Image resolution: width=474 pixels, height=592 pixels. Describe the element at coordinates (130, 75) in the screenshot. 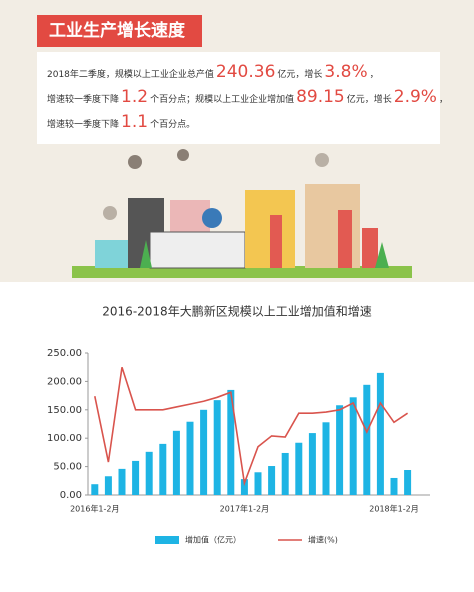

I see `summary-text: 2018年二季度，规模以上工业企业总产值` at that location.